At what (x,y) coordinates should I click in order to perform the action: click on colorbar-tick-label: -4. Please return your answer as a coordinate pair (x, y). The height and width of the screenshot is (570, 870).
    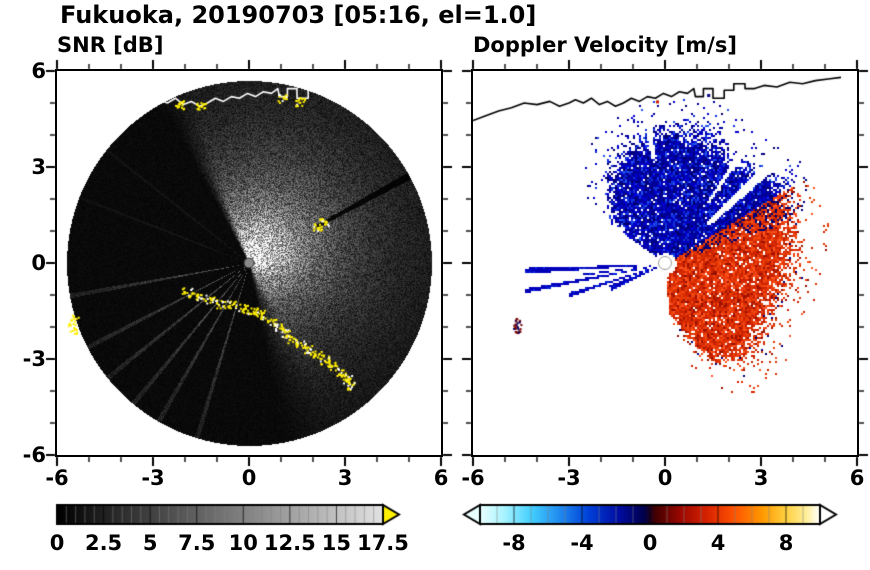
    Looking at the image, I should click on (582, 543).